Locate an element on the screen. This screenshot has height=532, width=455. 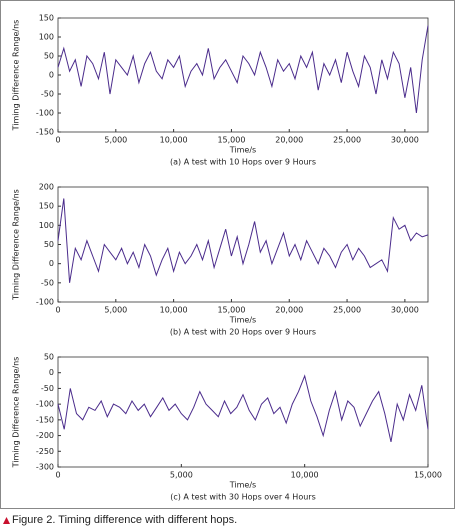
caption-marker is located at coordinates (6, 520).